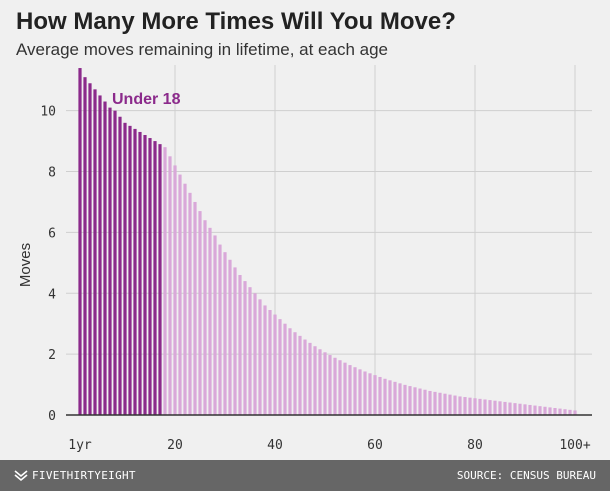 Image resolution: width=610 pixels, height=491 pixels. Describe the element at coordinates (84, 475) in the screenshot. I see `brand-label: FIVETHIRTYEIGHT` at that location.